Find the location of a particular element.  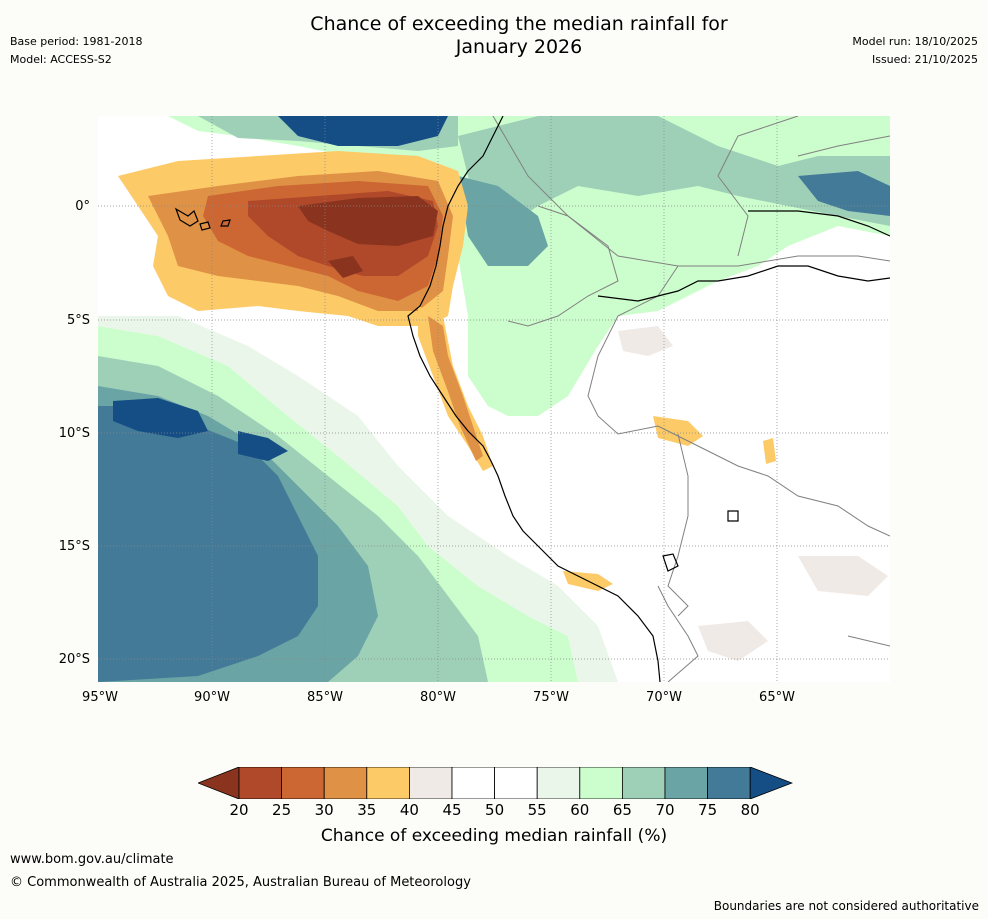

lat-label-5s: 5°S is located at coordinates (78, 320).